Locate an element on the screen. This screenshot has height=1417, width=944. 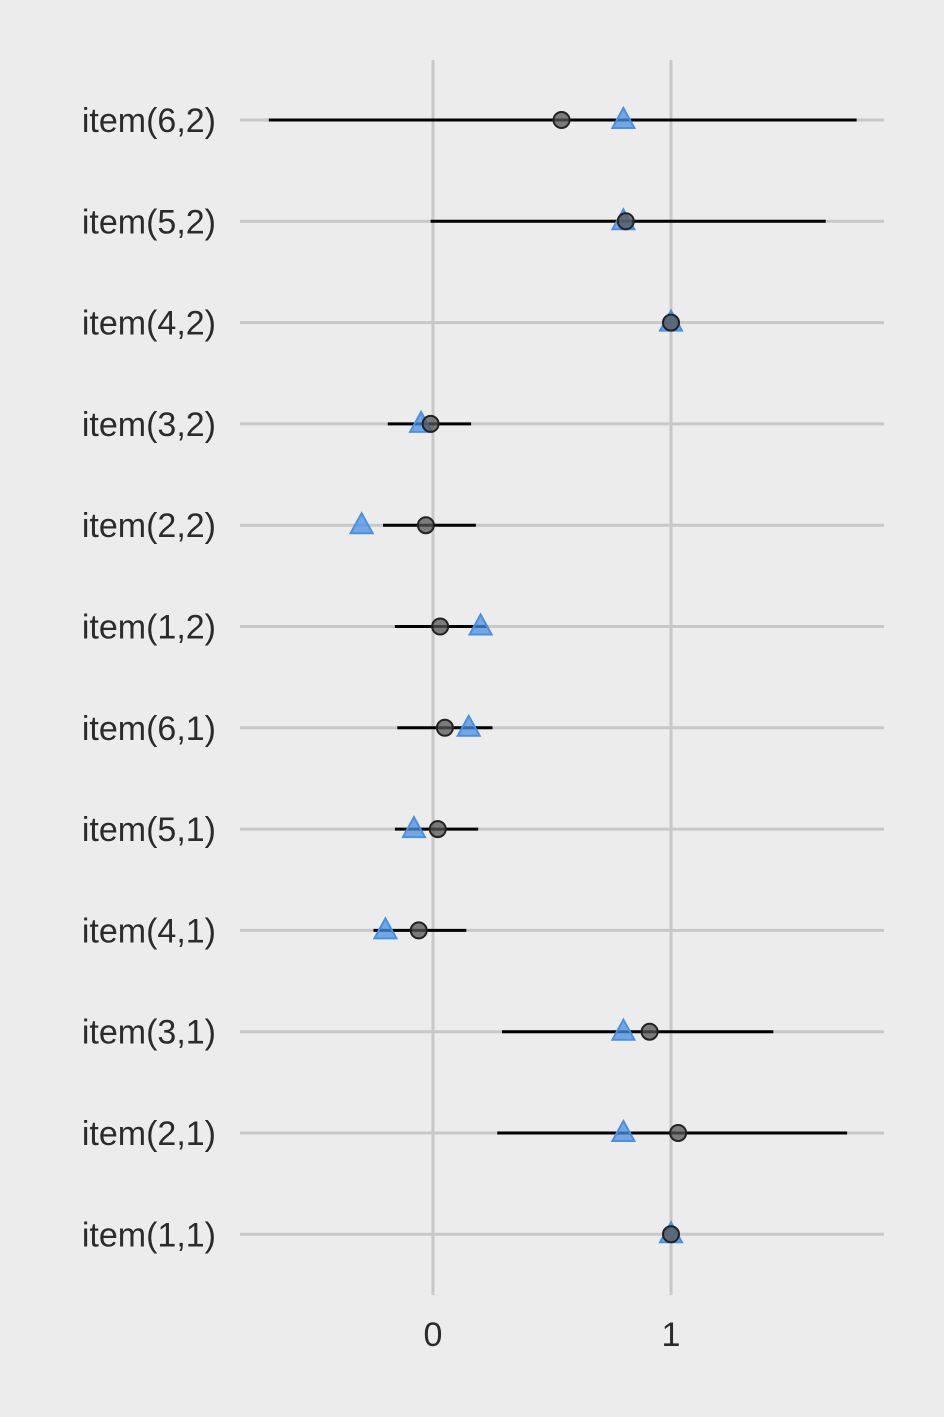
y-tick-label: item(5,2) is located at coordinates (149, 222).